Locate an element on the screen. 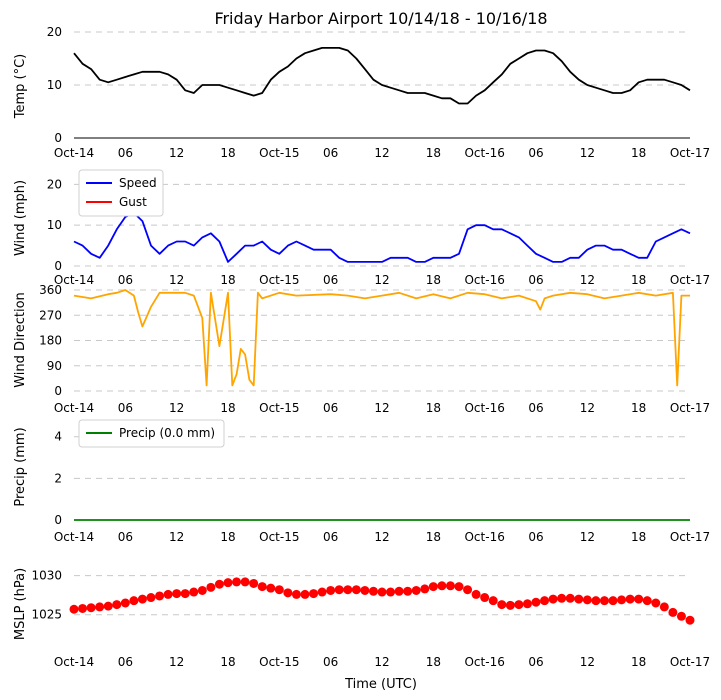 This screenshot has height=700, width=721. y-tick-label: 2 is located at coordinates (58, 478).